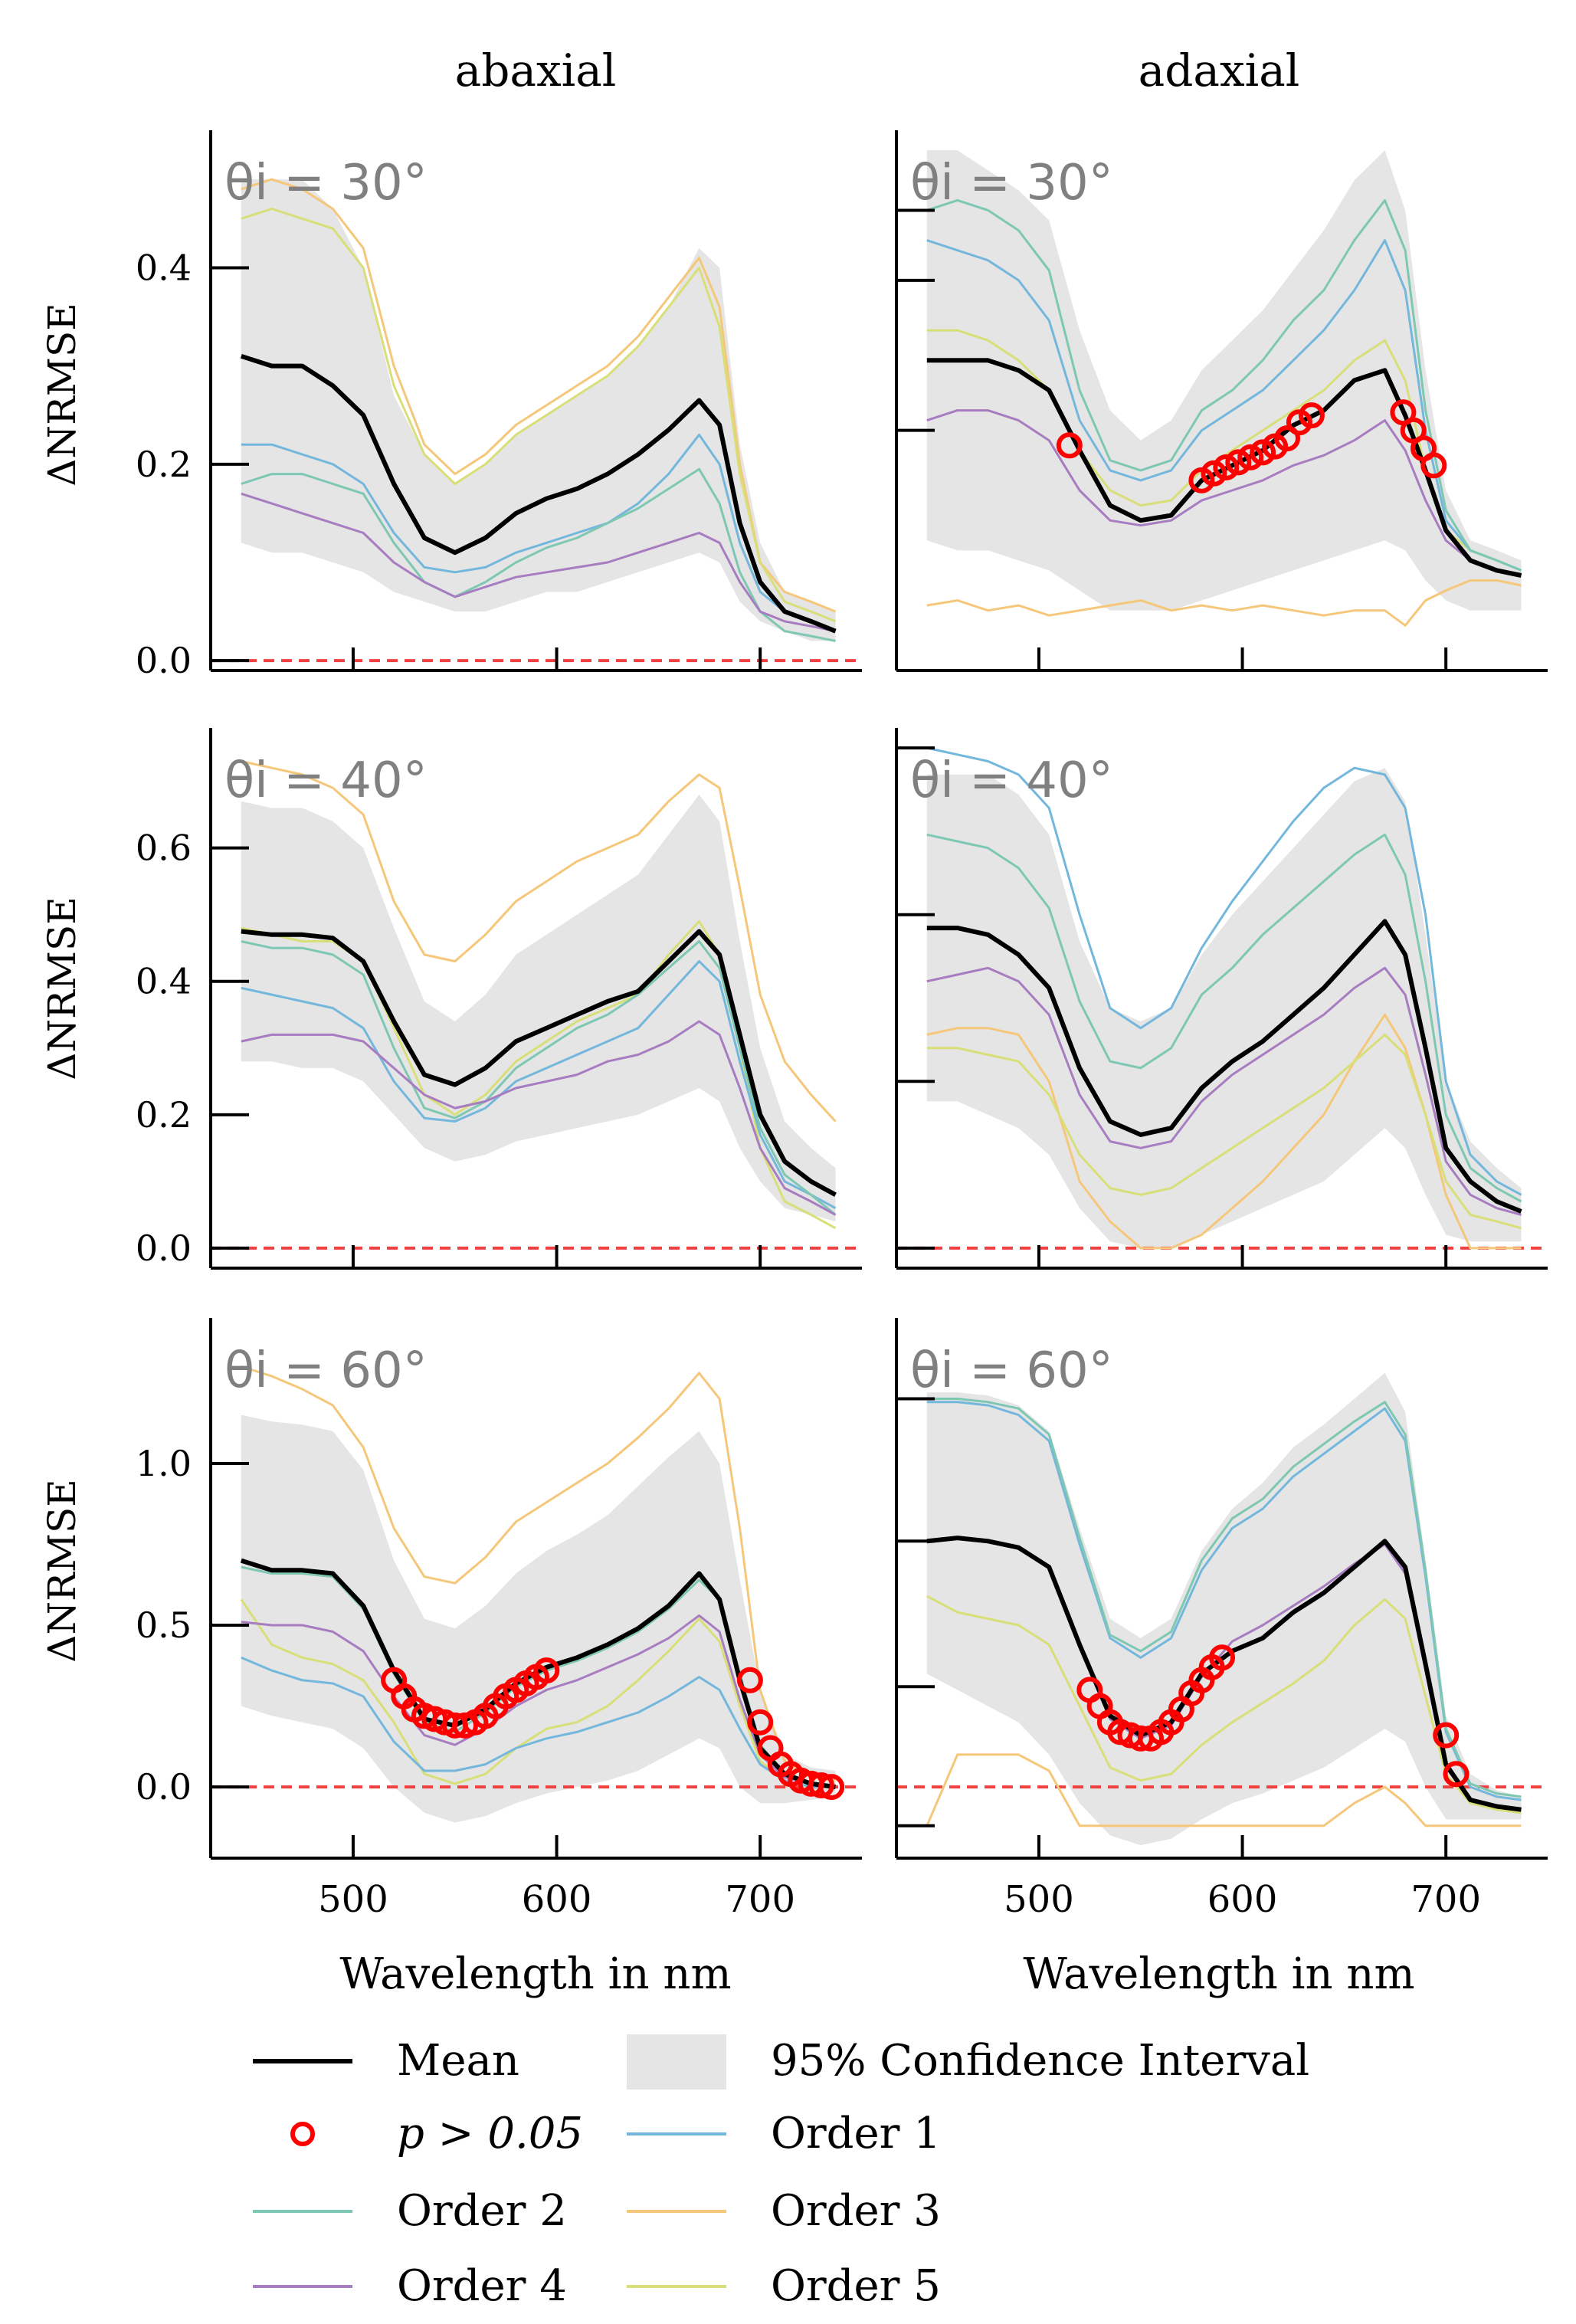 Image resolution: width=1576 pixels, height=2324 pixels. I want to click on legend-ci-swatch, so click(676, 2062).